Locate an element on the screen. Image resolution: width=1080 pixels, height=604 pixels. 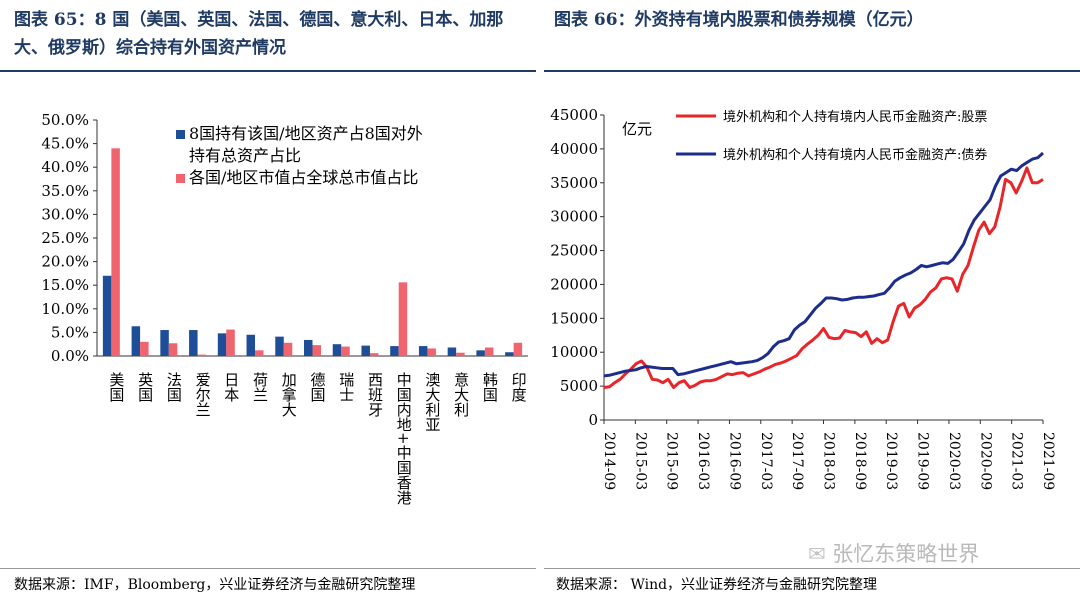
right-source-note: 数据来源： Wind，兴业证券经济与金融研究院整理 is located at coordinates (717, 585).